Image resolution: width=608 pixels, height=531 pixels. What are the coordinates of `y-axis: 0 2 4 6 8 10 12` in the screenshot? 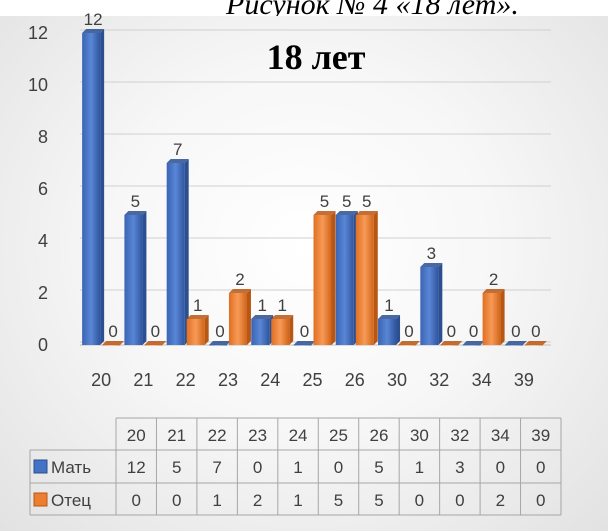 It's located at (38, 189).